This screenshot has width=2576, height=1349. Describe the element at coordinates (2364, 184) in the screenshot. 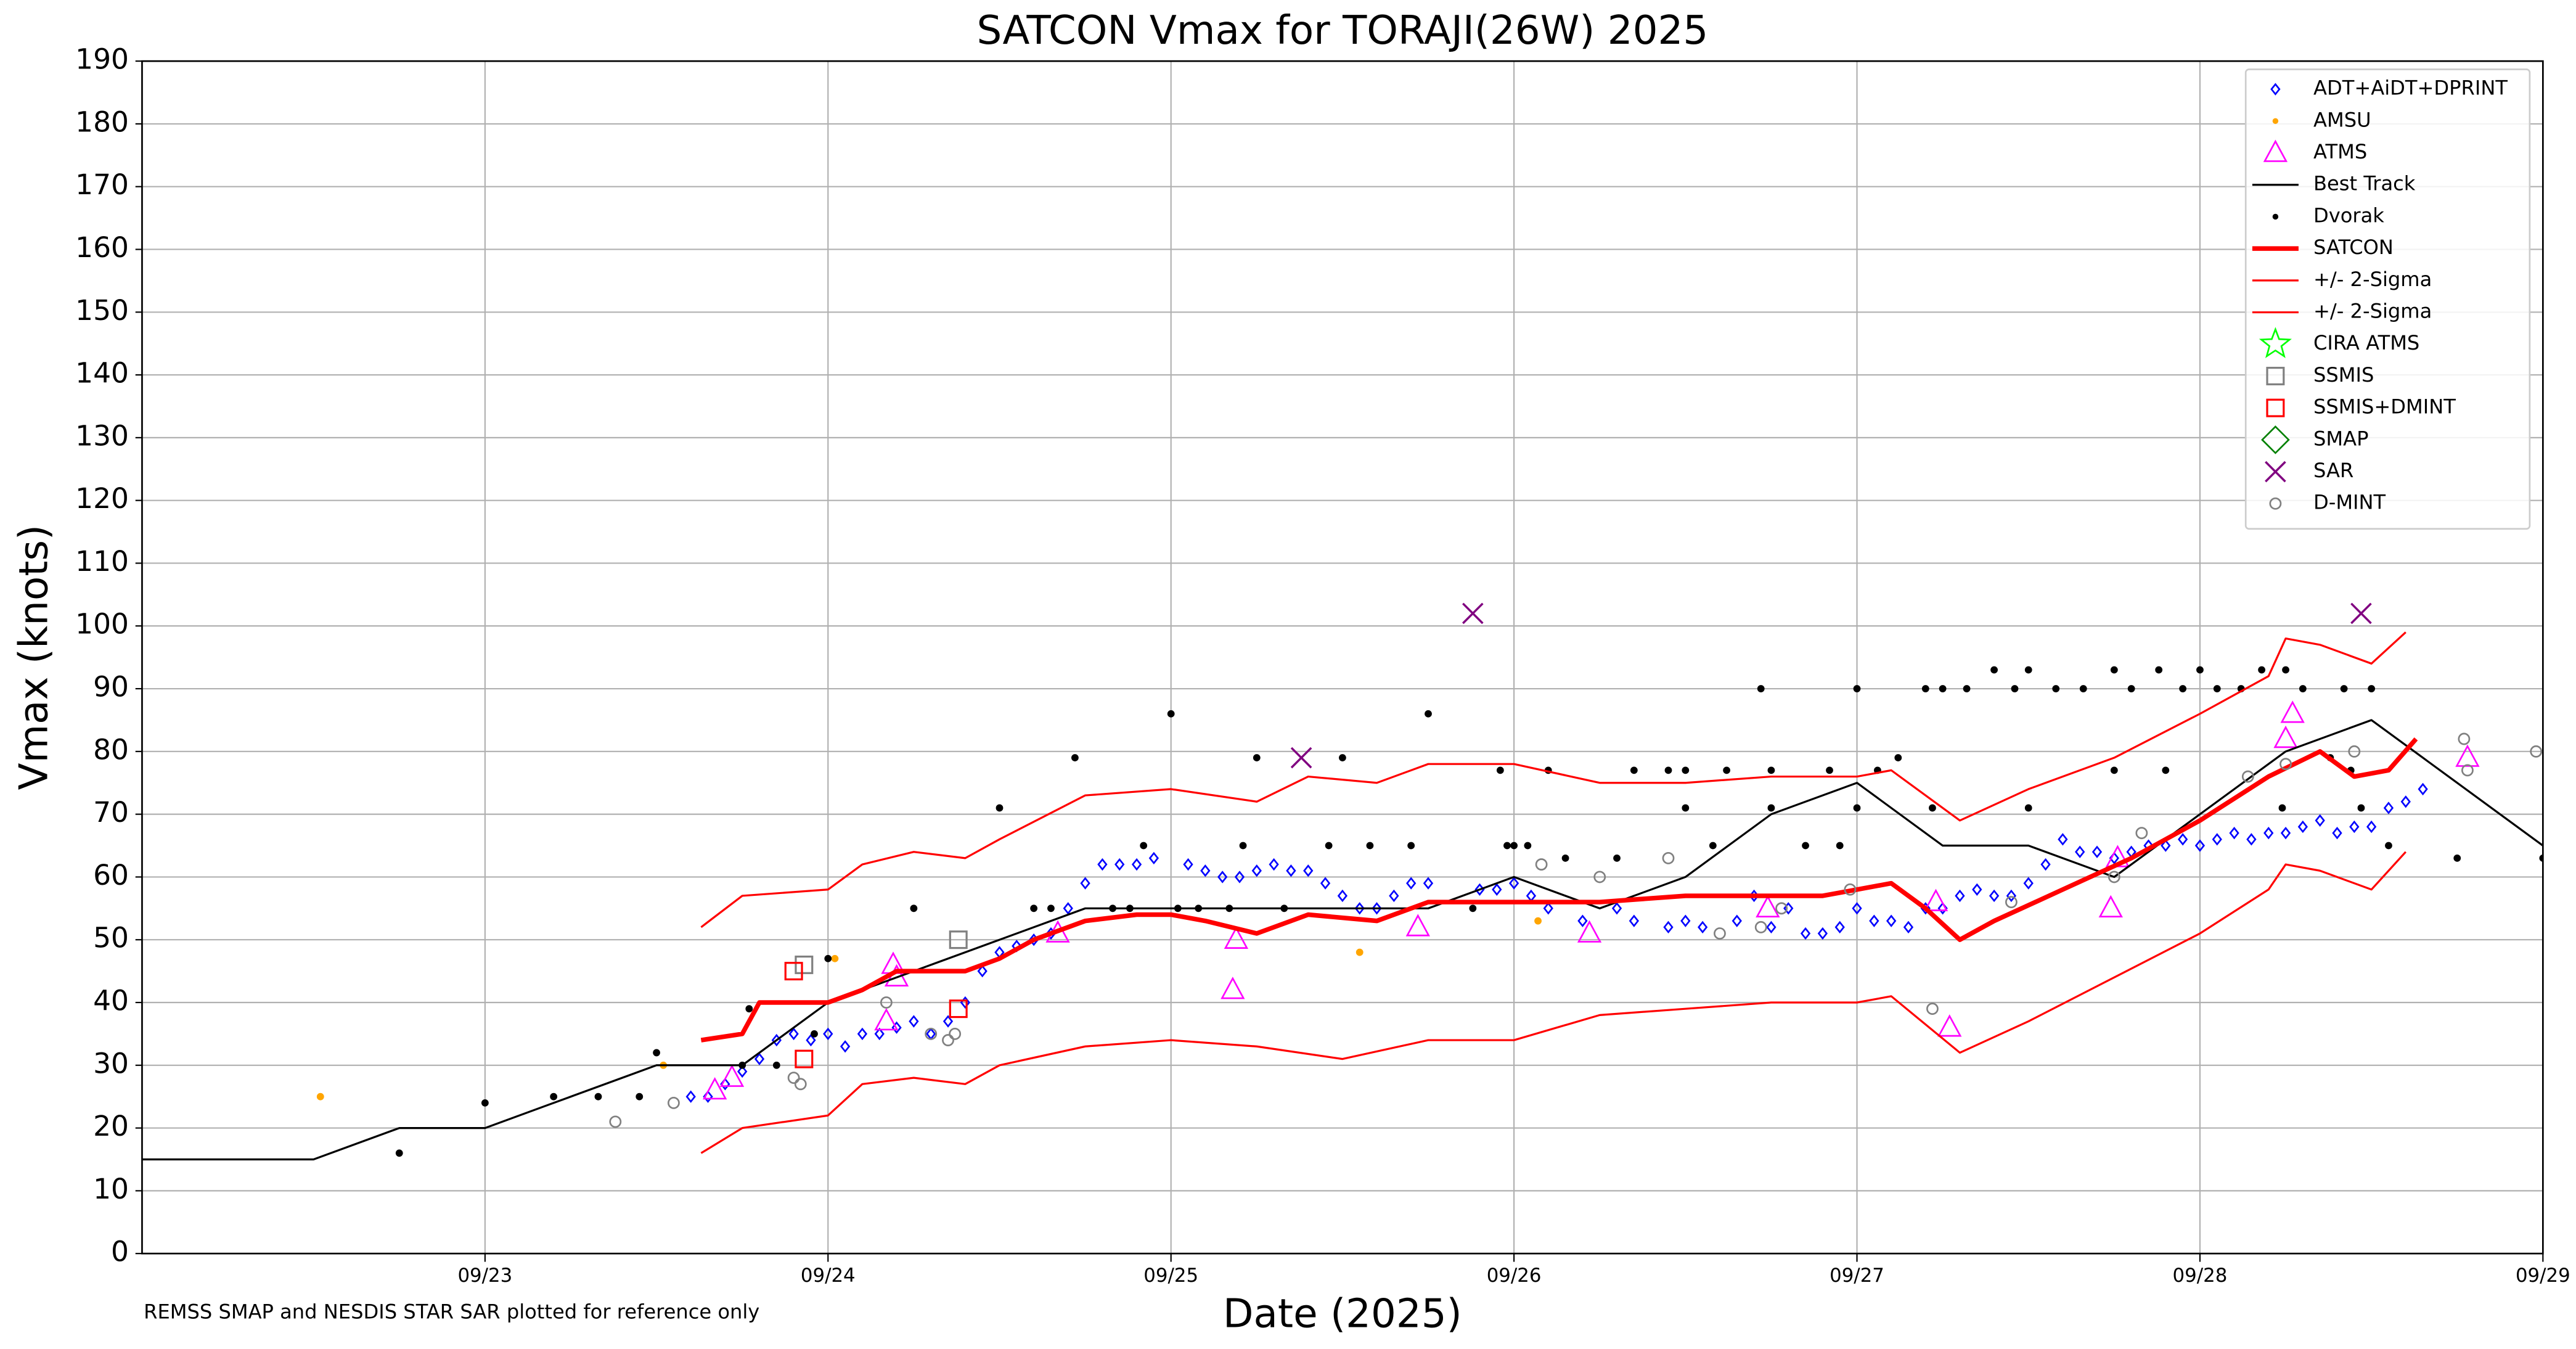

I see `legend-label: Best Track` at that location.